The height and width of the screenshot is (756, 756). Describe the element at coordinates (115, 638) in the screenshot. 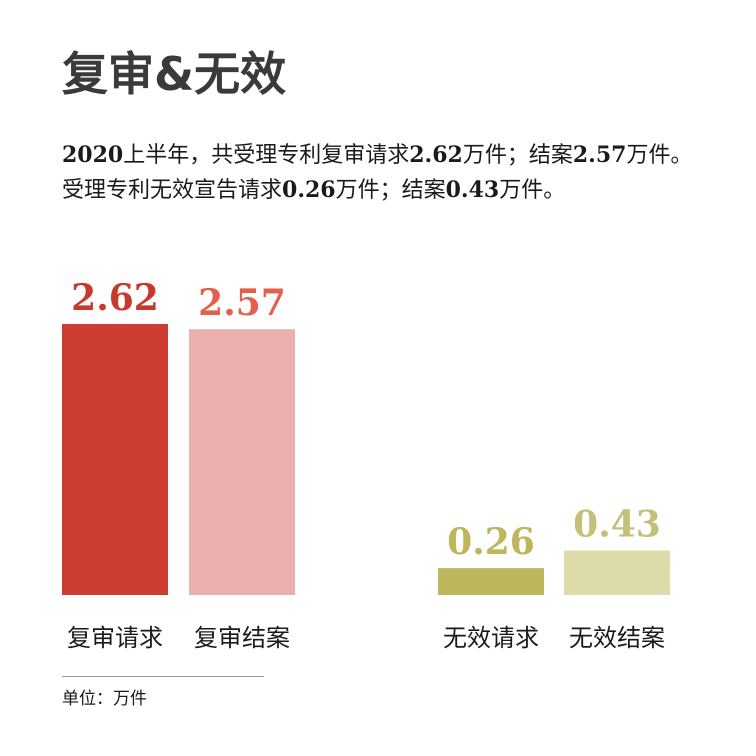

I see `category-label-review-requests: 复审请求` at that location.